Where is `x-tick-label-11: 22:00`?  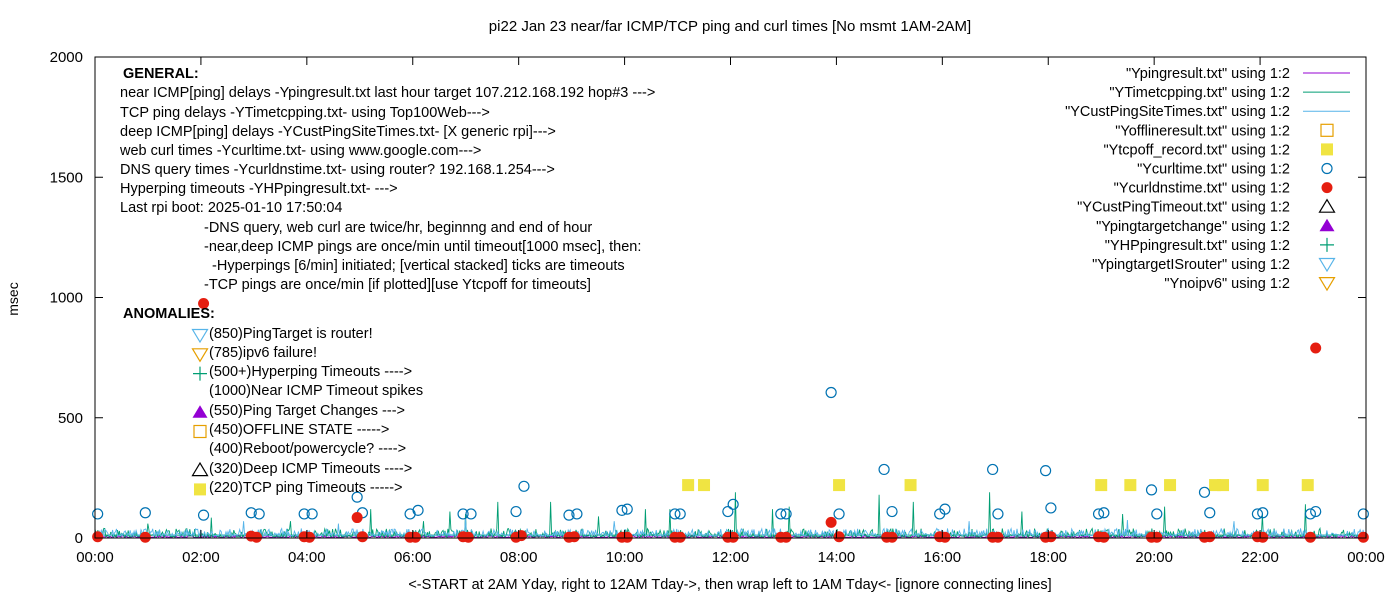
x-tick-label-11: 22:00 is located at coordinates (1260, 557).